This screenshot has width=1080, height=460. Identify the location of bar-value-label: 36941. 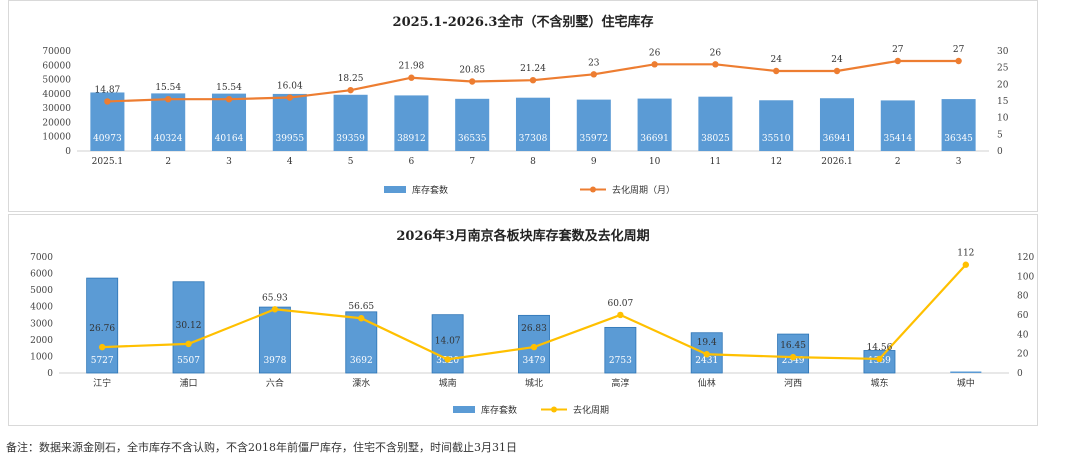
(837, 139).